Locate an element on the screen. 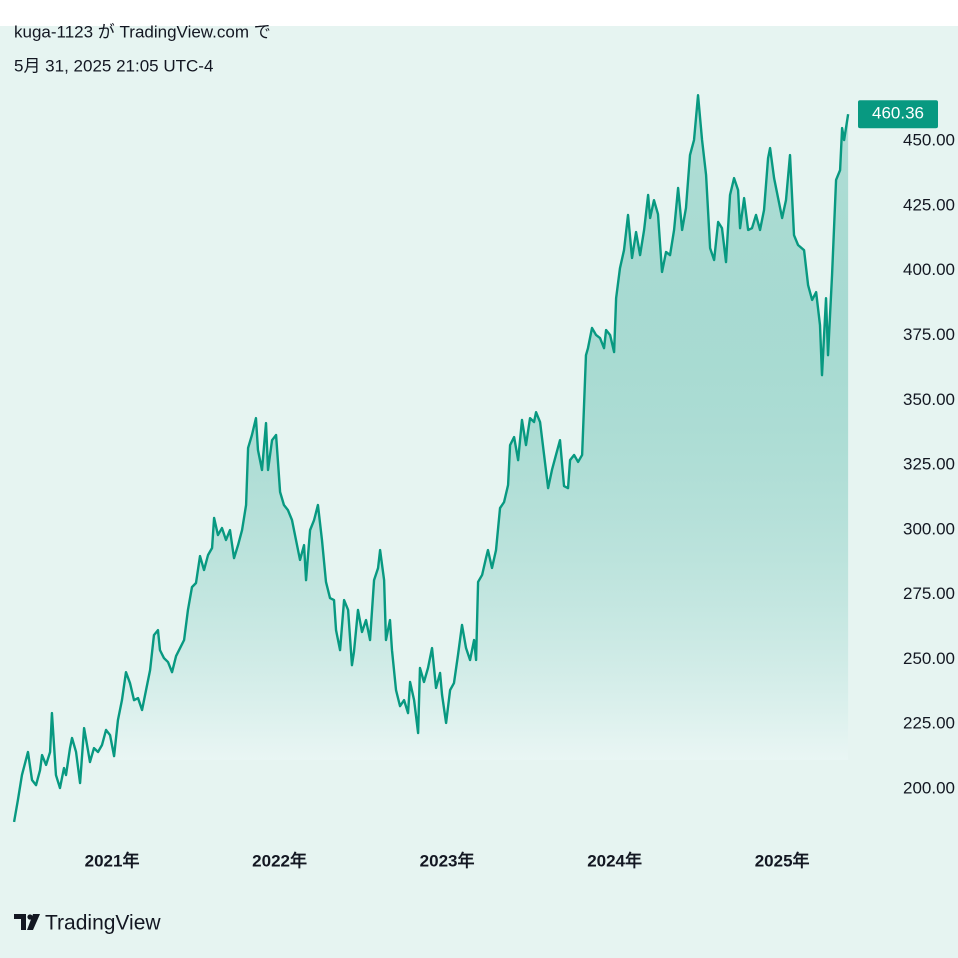  last-price-label: 460.36 is located at coordinates (898, 113).